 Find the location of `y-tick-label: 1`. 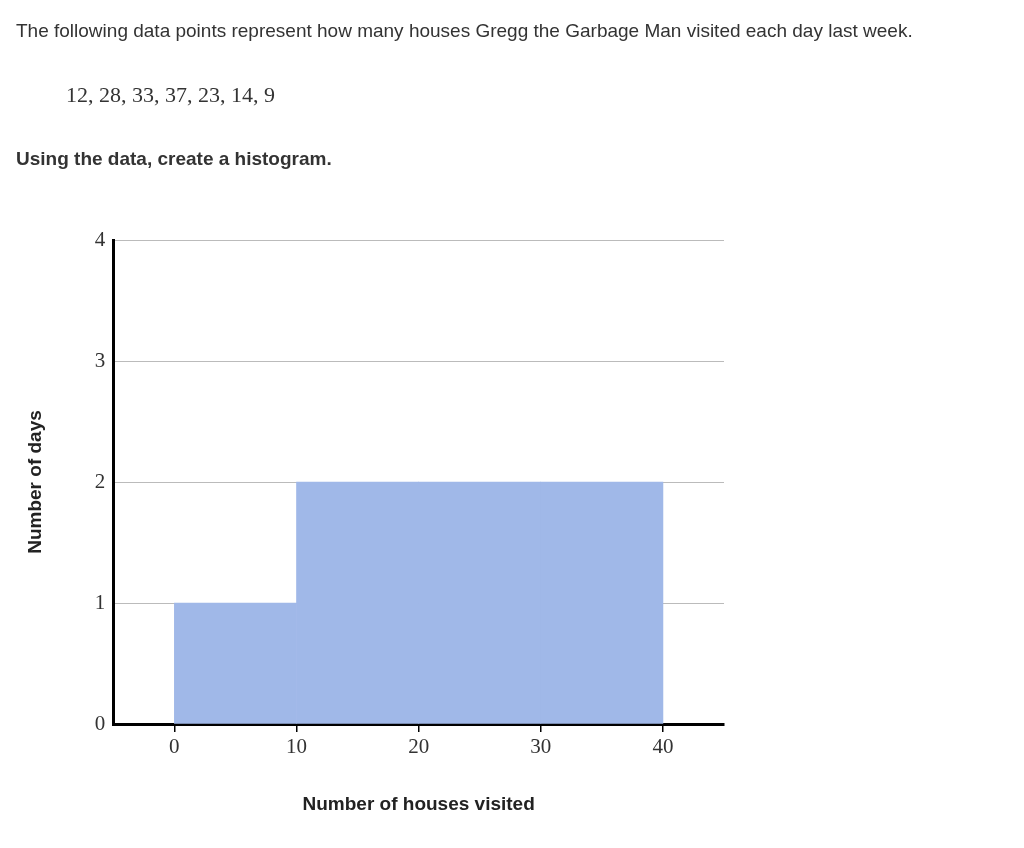

y-tick-label: 1 is located at coordinates (100, 601).